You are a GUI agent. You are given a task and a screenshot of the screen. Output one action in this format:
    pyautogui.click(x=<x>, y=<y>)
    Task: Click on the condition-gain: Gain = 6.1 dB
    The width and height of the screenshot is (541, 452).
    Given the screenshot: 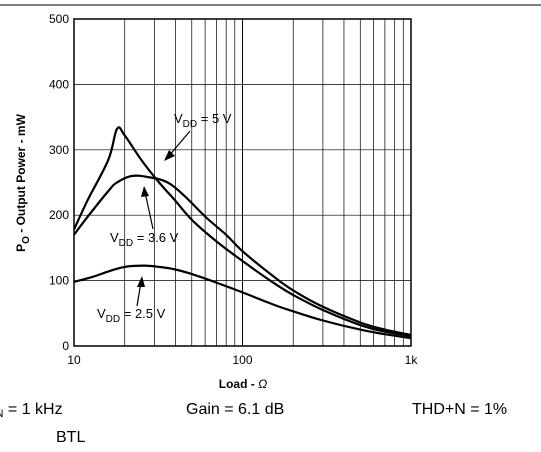 What is the action you would take?
    pyautogui.click(x=235, y=409)
    